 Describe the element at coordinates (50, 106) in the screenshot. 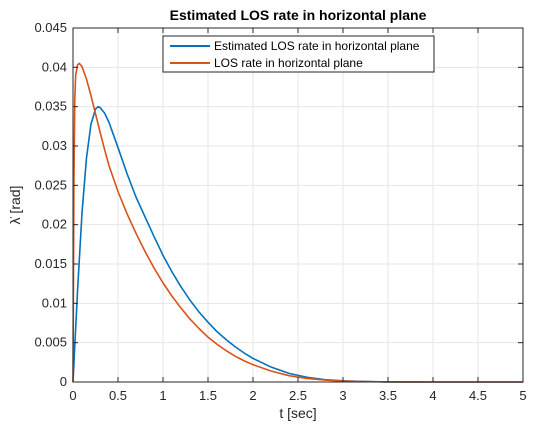

I see `y-tick-label: 0.035` at that location.